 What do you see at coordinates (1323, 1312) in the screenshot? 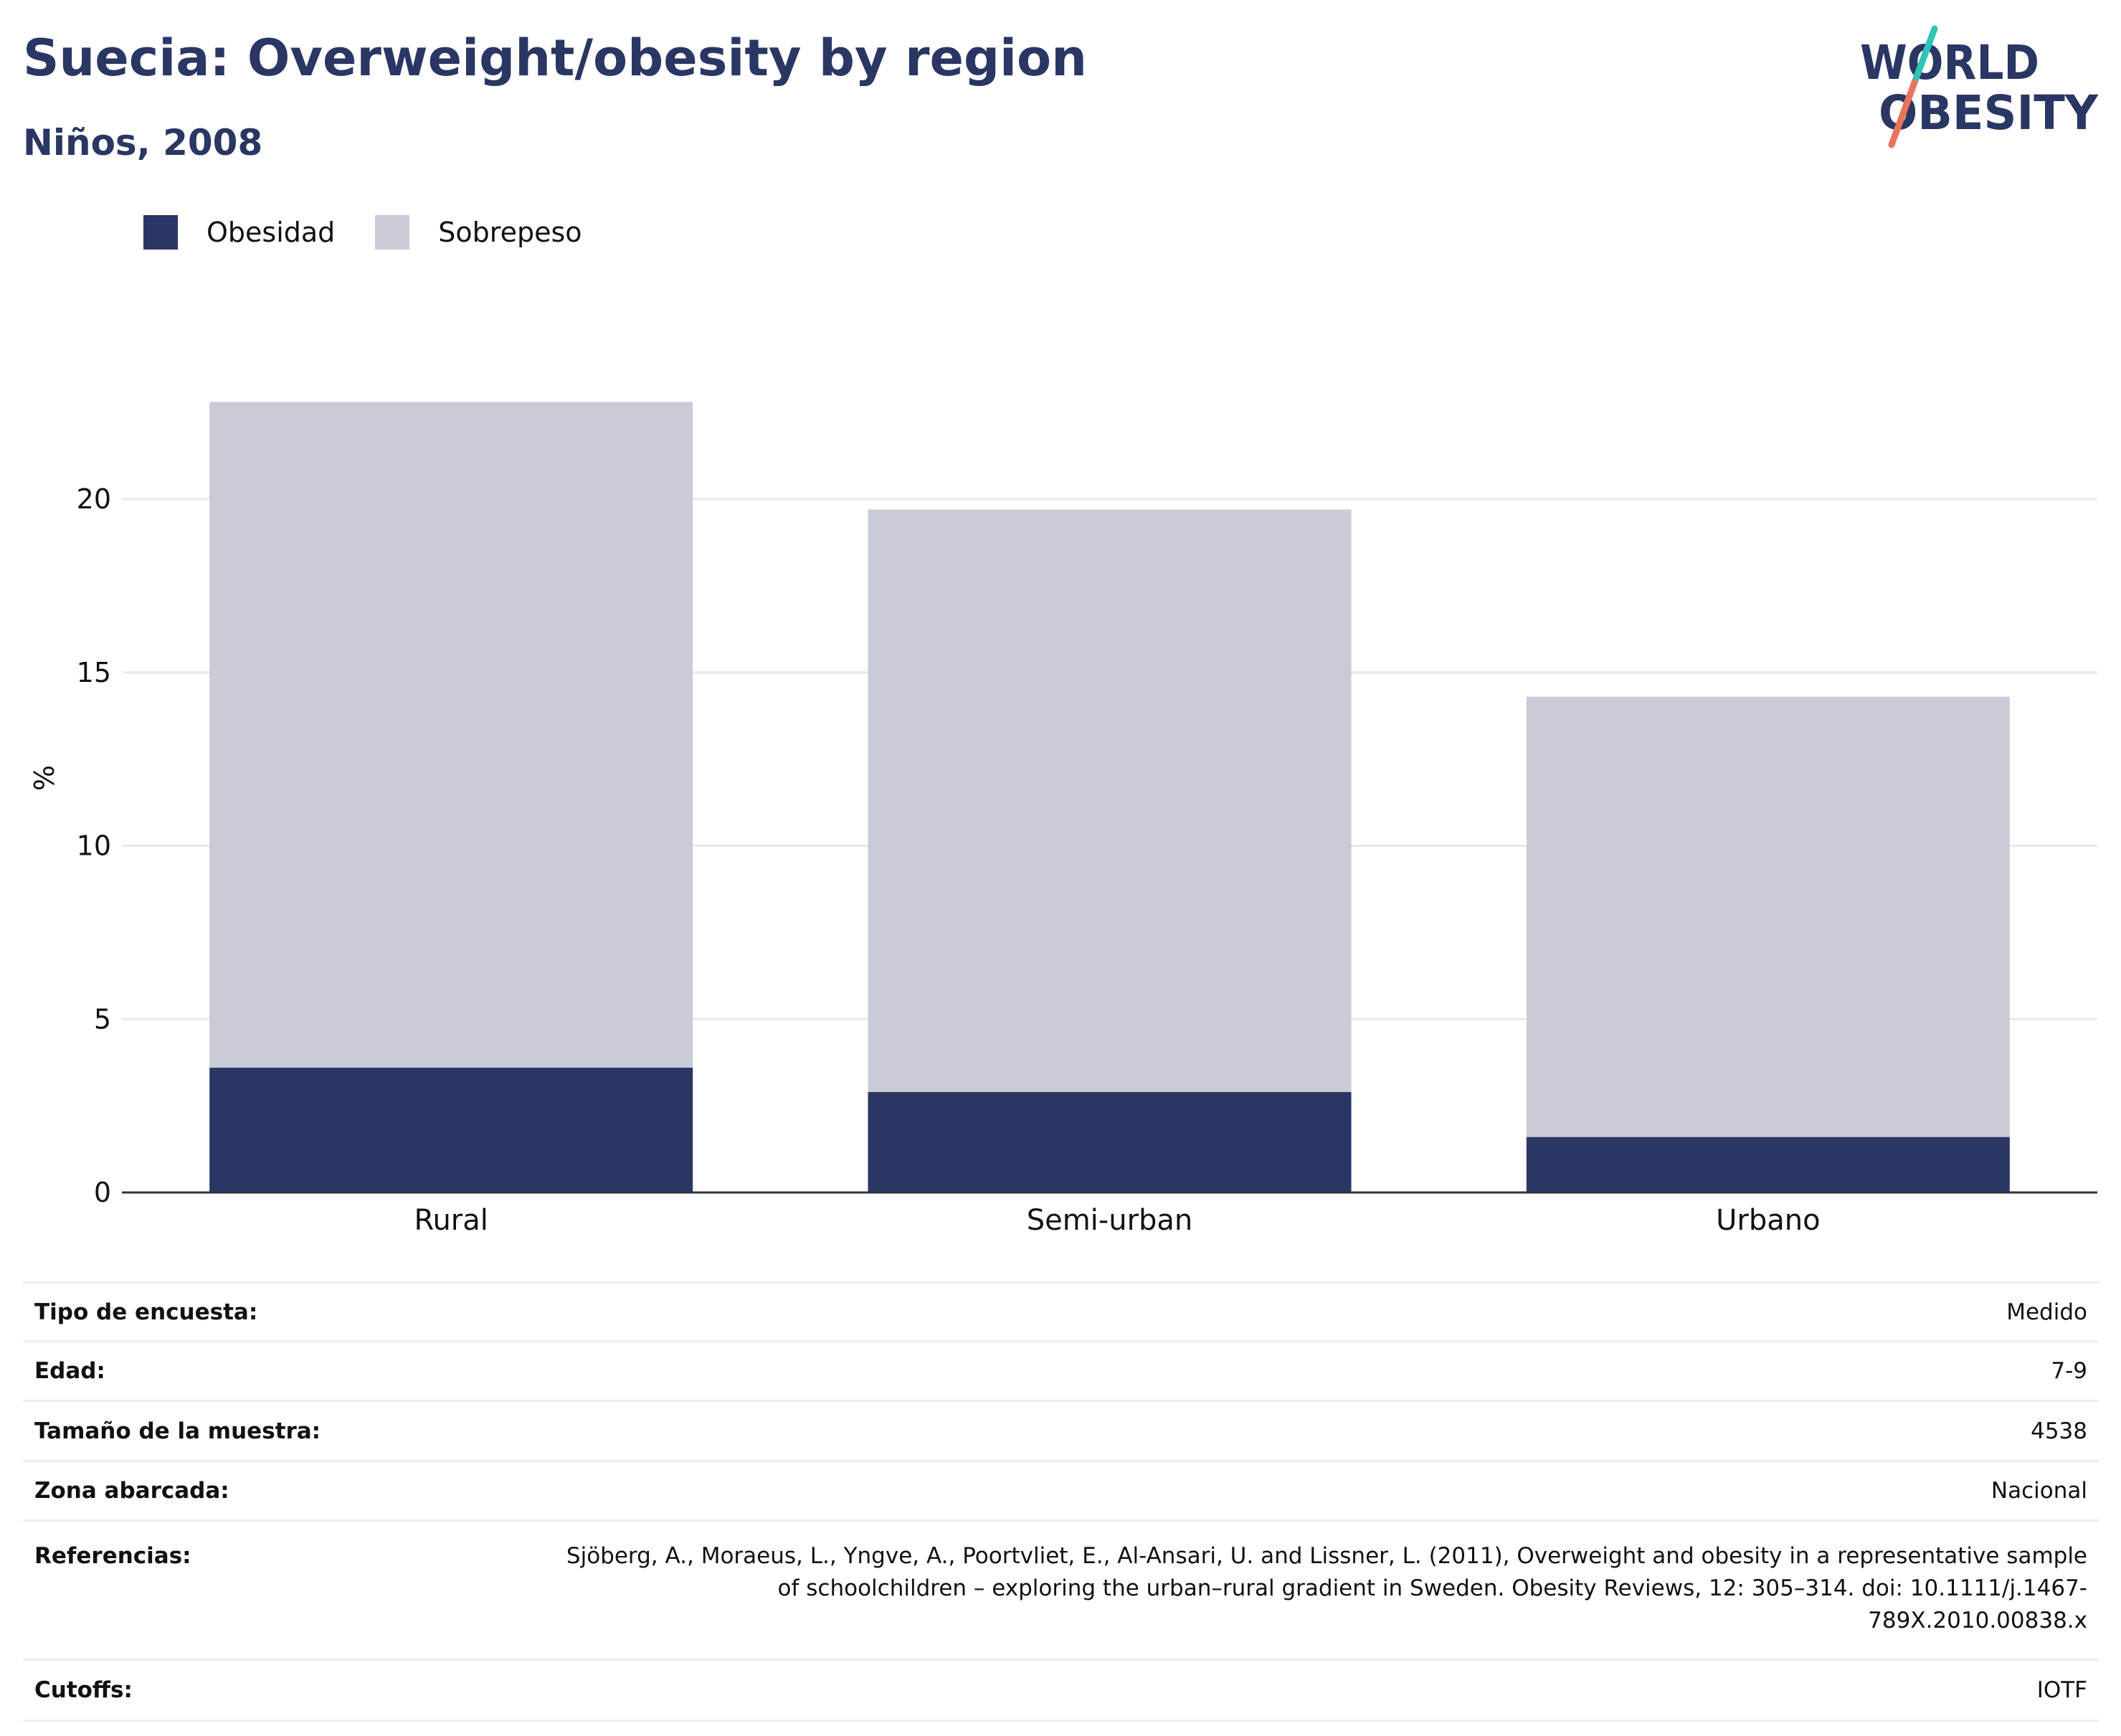
I see `details-value: Medido` at bounding box center [1323, 1312].